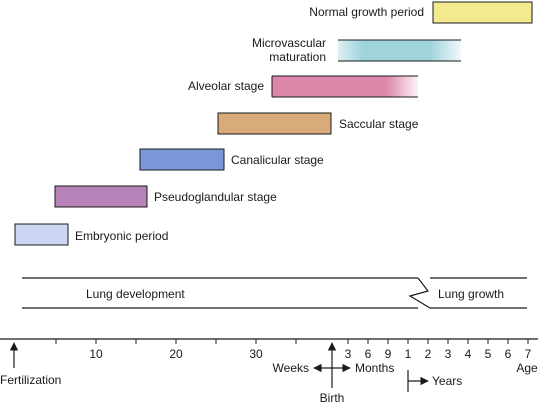 The width and height of the screenshot is (538, 405). Describe the element at coordinates (274, 123) in the screenshot. I see `stage-bar-saccular` at that location.